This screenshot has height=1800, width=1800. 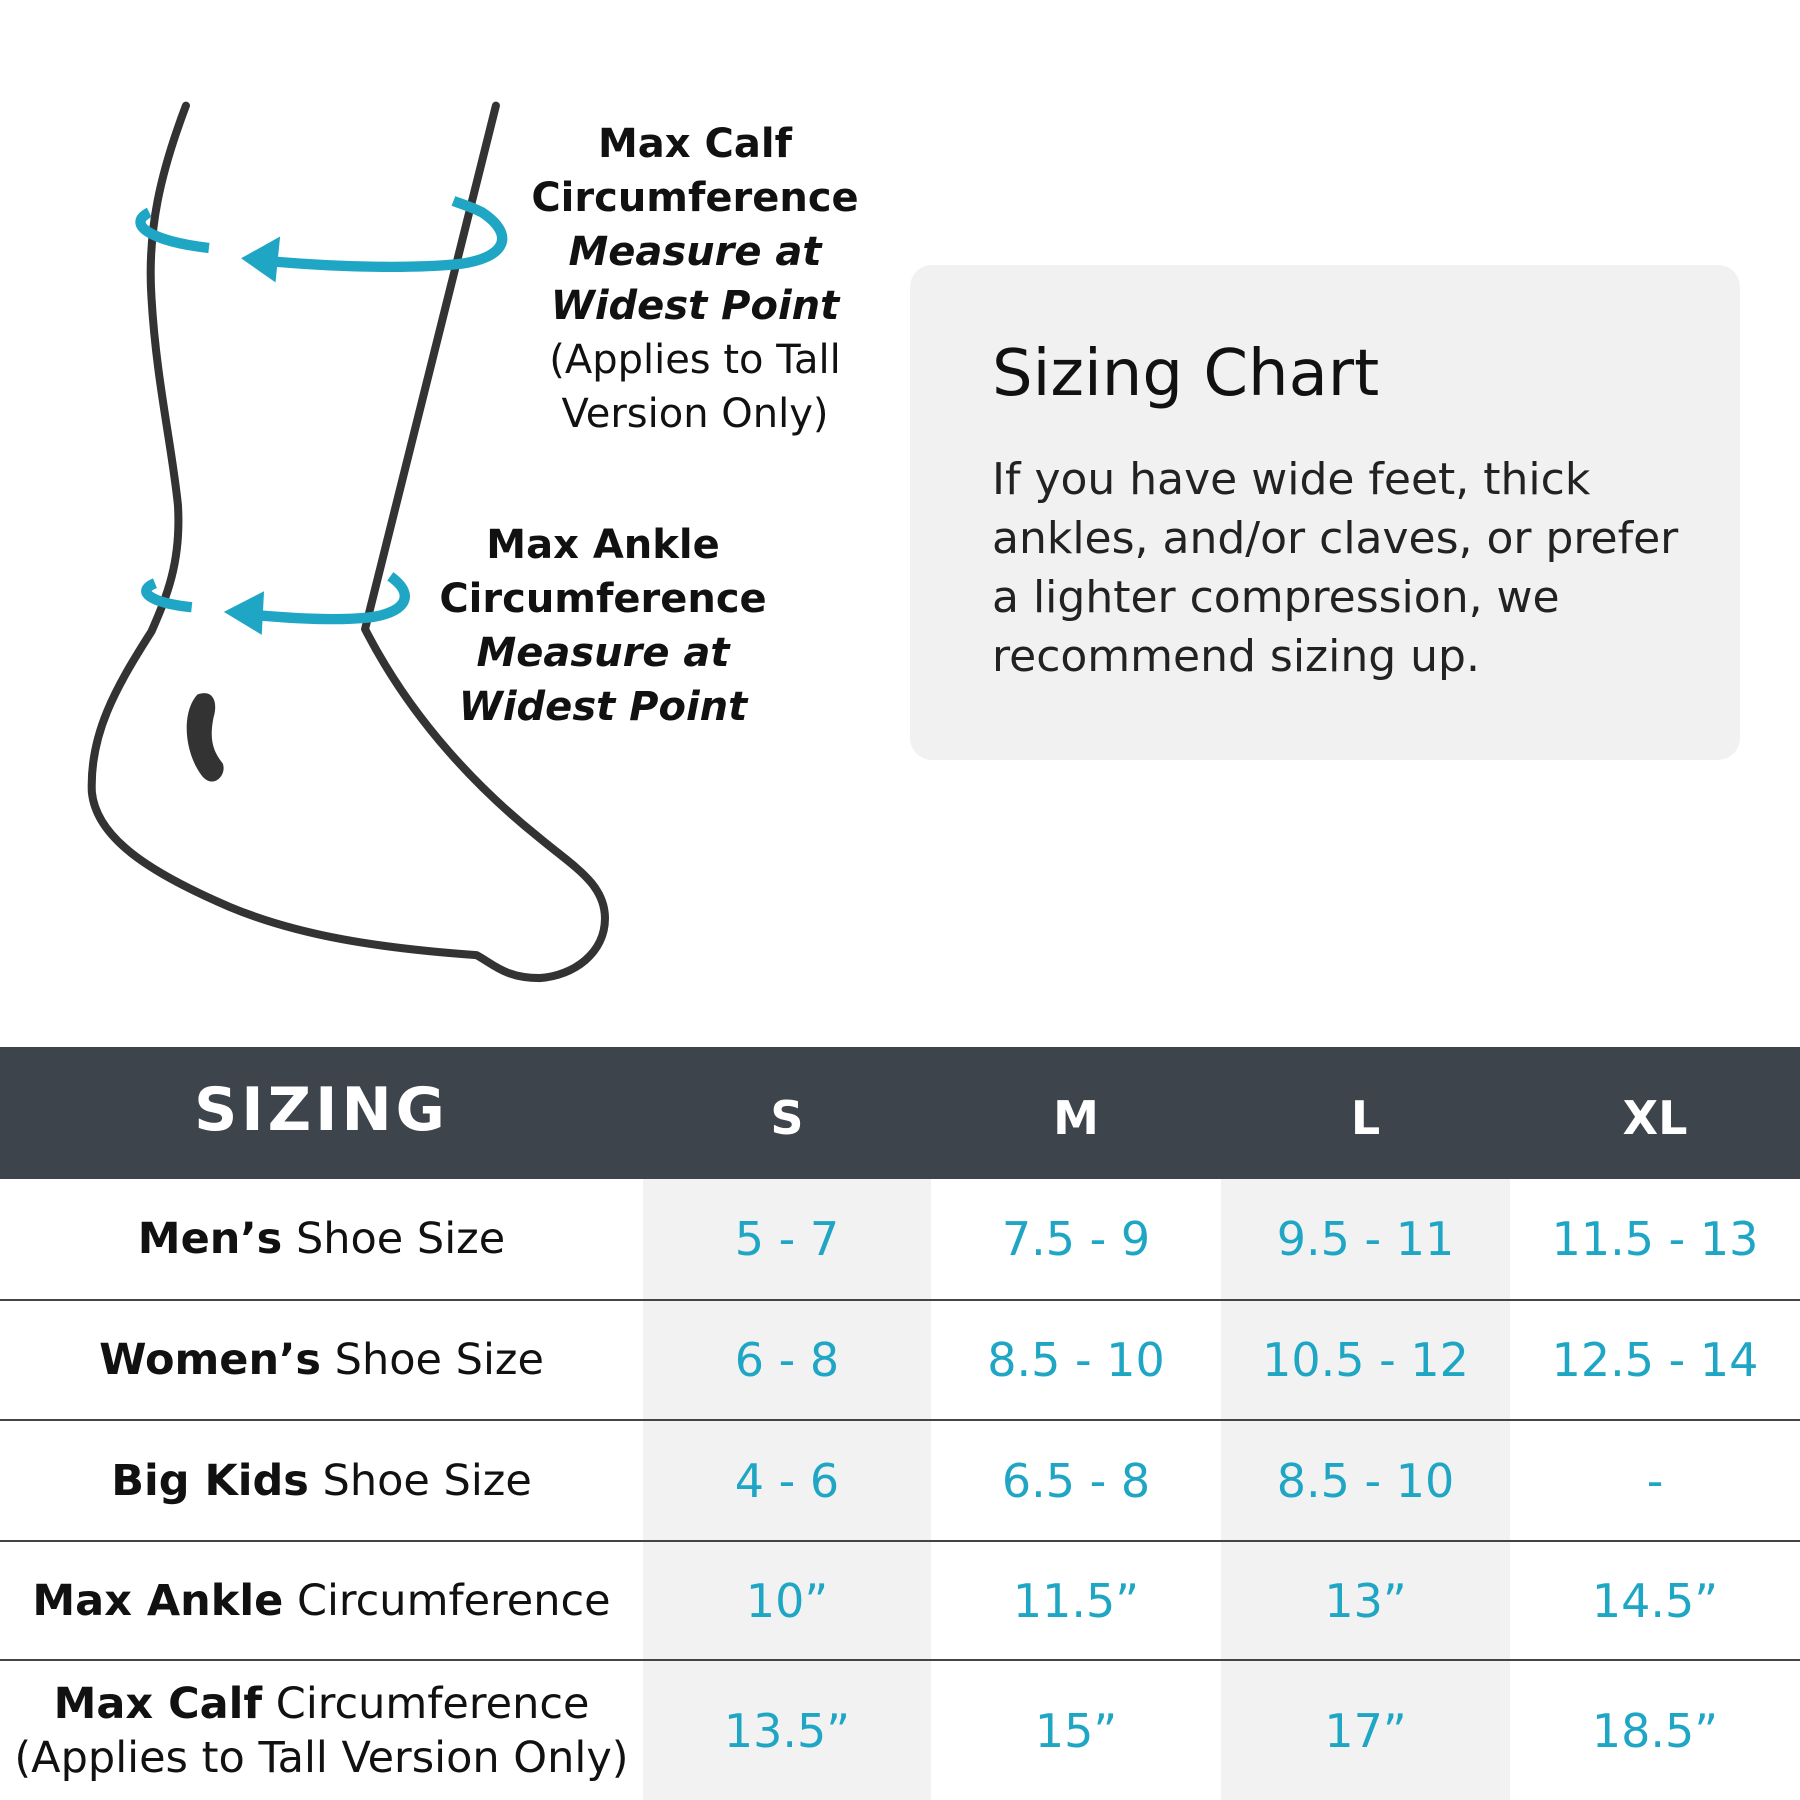 I want to click on row-label: Men’s Shoe Size, so click(x=321, y=1239).